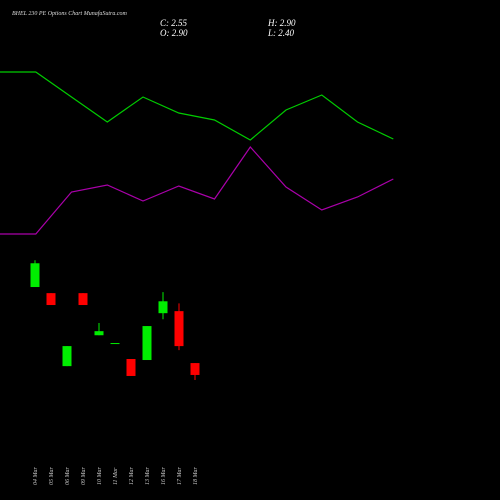 The image size is (500, 500). I want to click on high-label: H: 2.90, so click(281, 23).